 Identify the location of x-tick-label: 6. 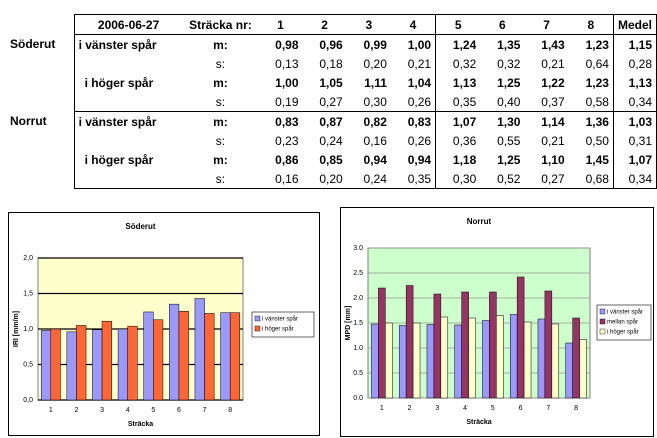
(521, 408).